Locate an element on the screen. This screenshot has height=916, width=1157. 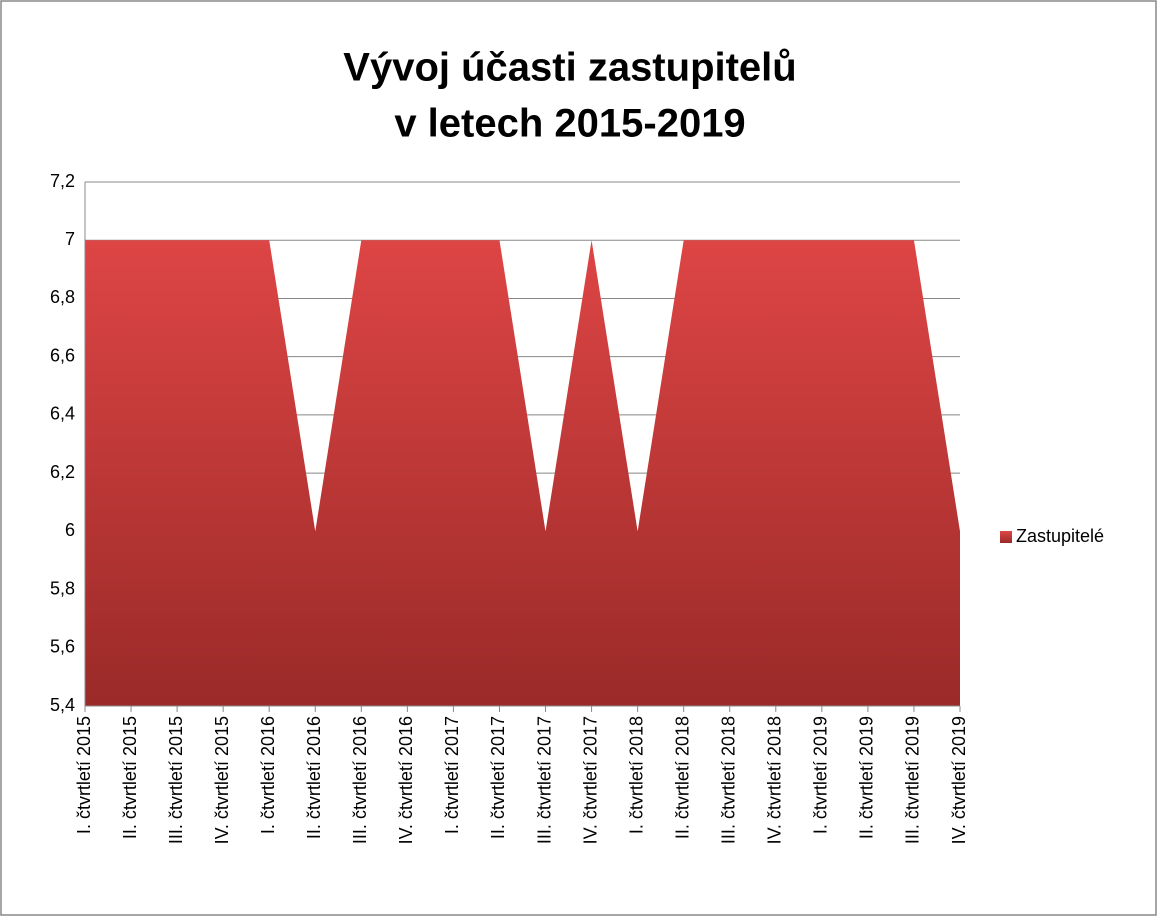
x-tick-label: I. čtvrtletí 2016 is located at coordinates (268, 775).